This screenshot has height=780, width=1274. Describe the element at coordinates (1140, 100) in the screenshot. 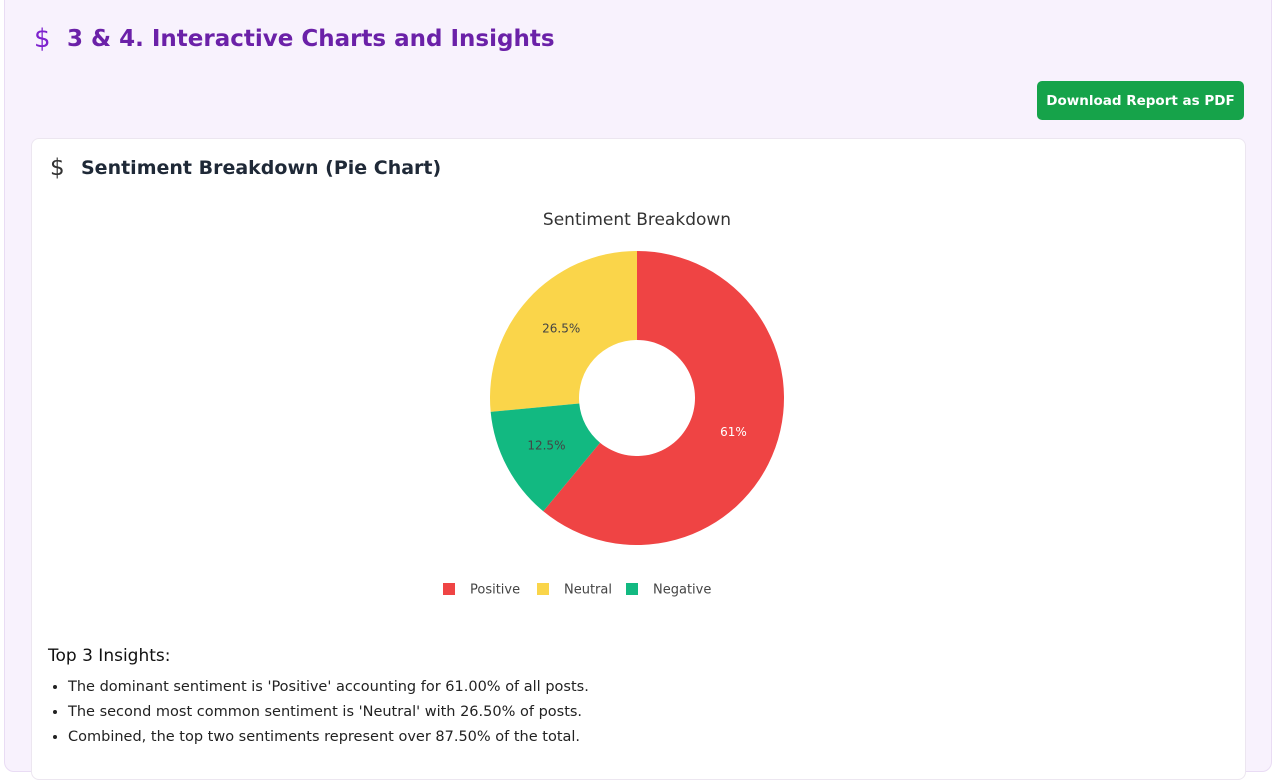

I see `download-button: Download Report as PDF` at that location.